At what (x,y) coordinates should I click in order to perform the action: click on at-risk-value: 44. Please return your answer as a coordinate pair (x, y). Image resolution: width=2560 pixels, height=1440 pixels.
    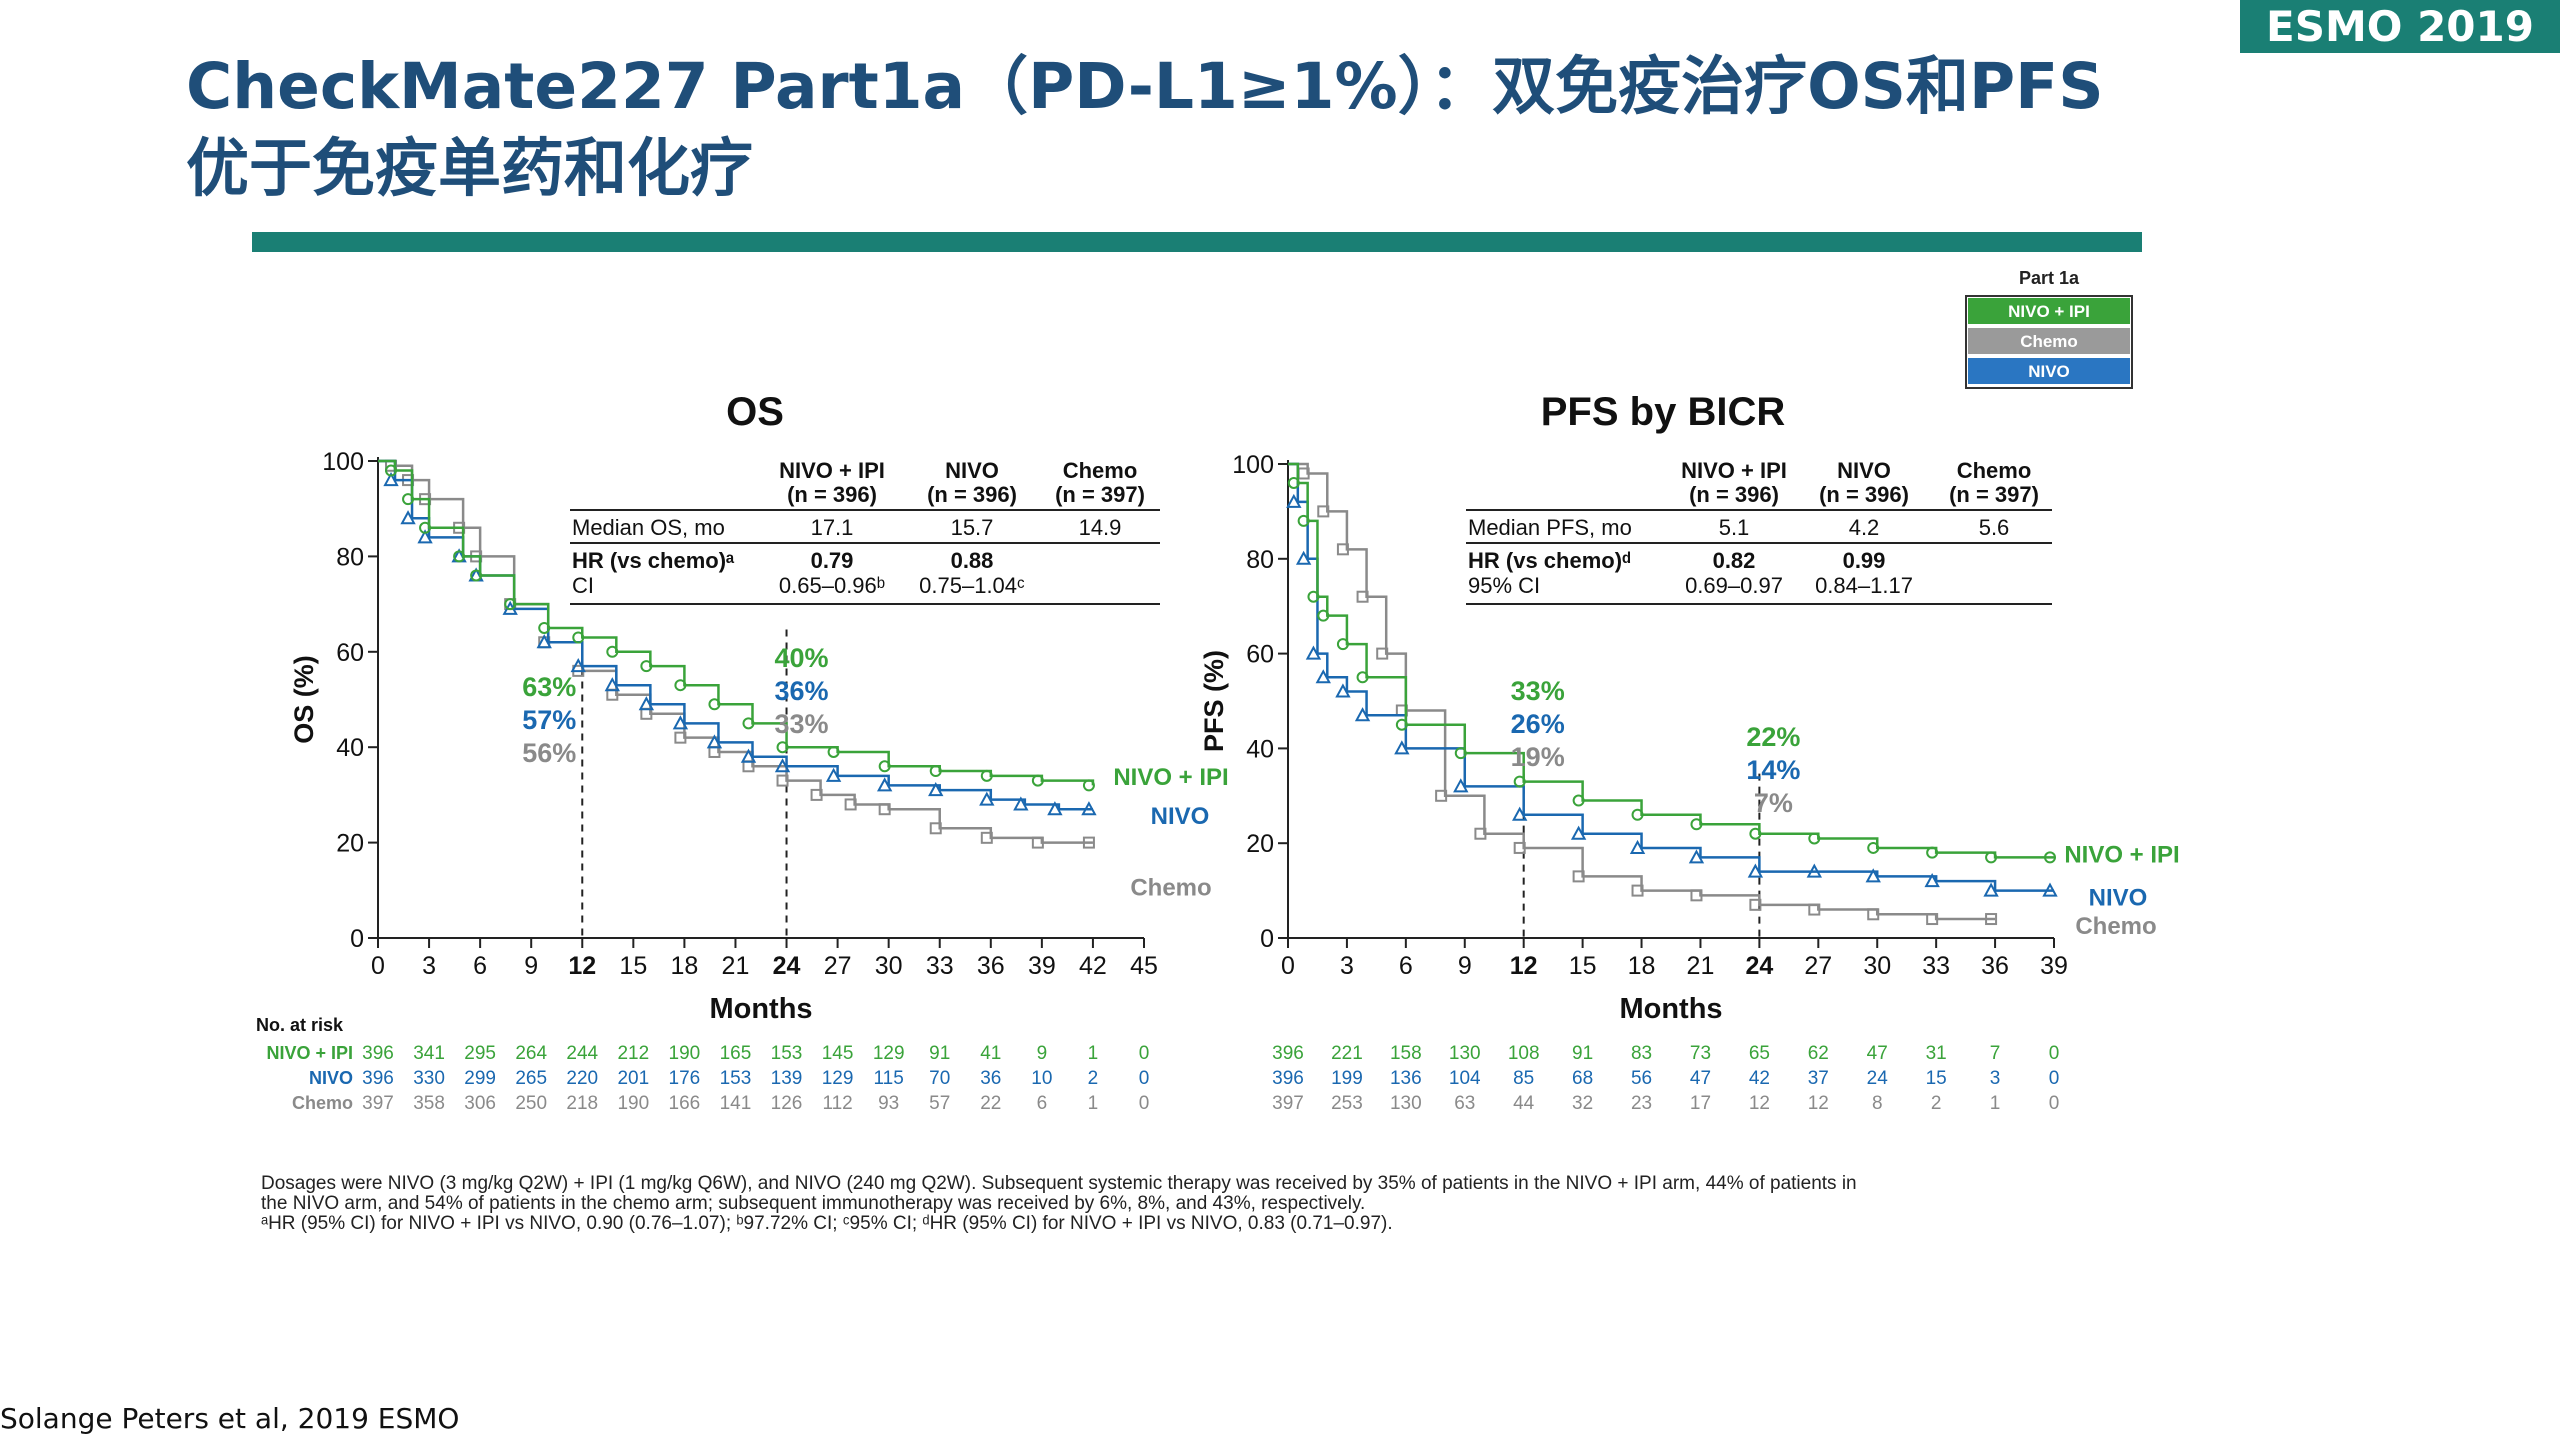
    Looking at the image, I should click on (1524, 1103).